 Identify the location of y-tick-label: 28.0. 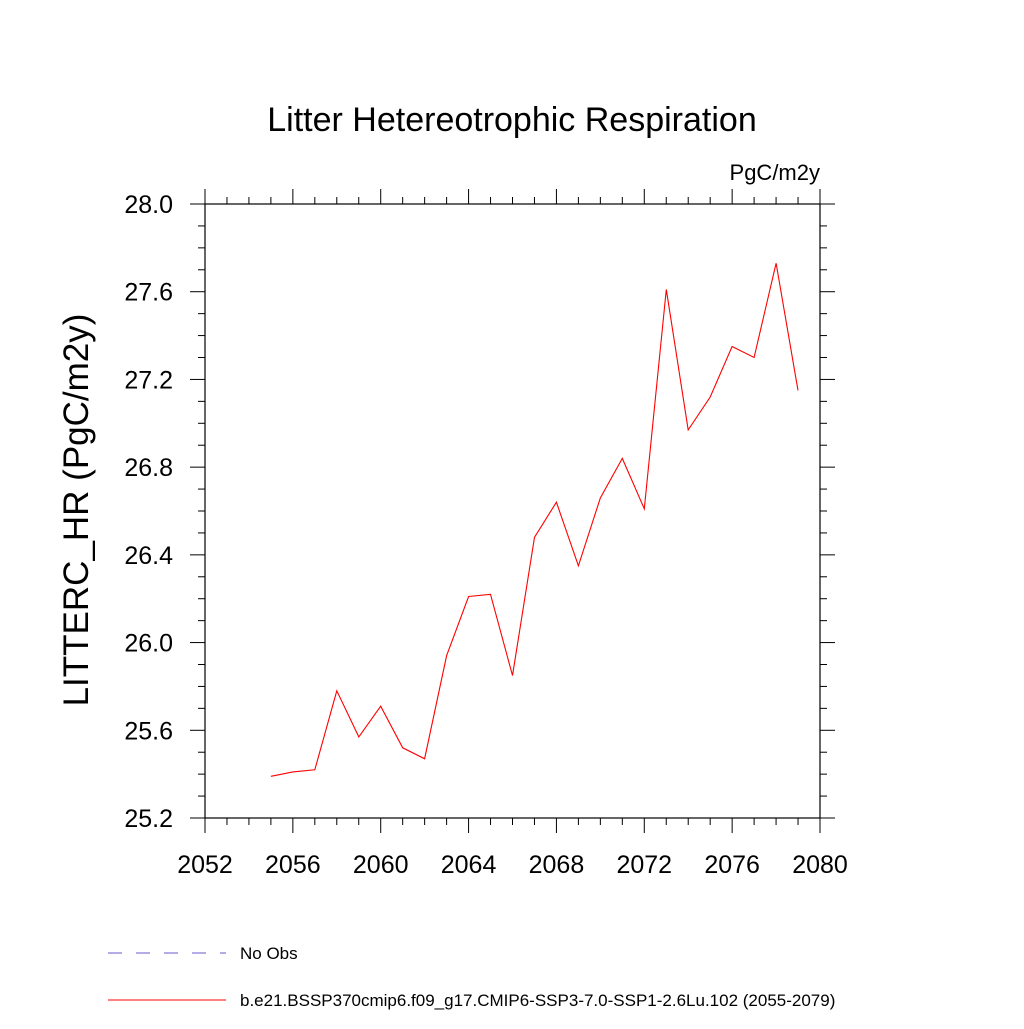
(148, 205).